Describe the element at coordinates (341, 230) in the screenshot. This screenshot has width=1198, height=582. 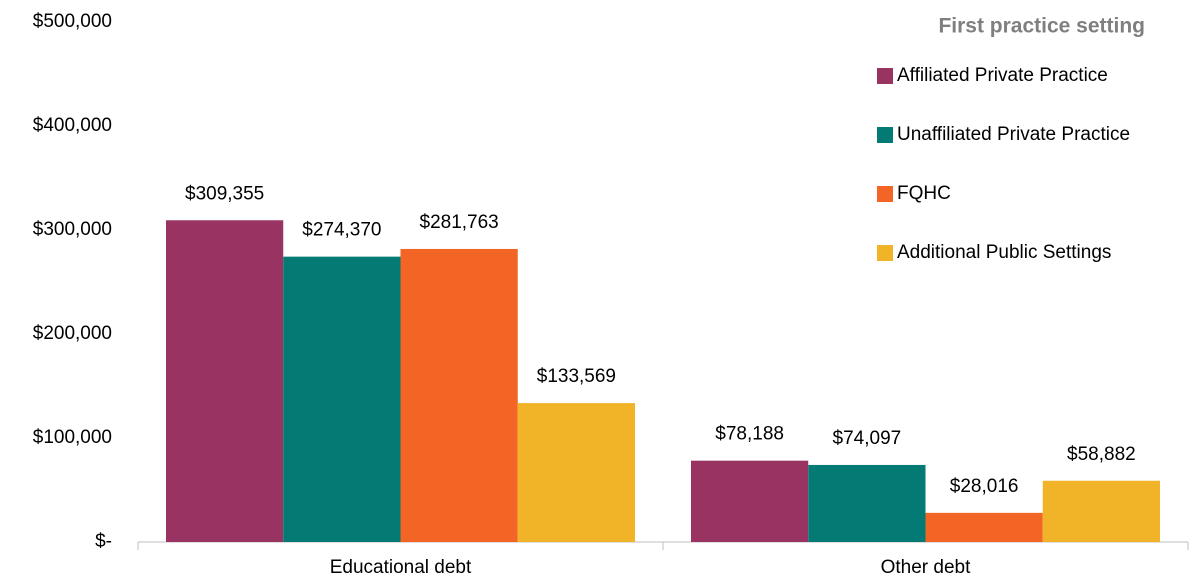
I see `value-label: $274,370` at that location.